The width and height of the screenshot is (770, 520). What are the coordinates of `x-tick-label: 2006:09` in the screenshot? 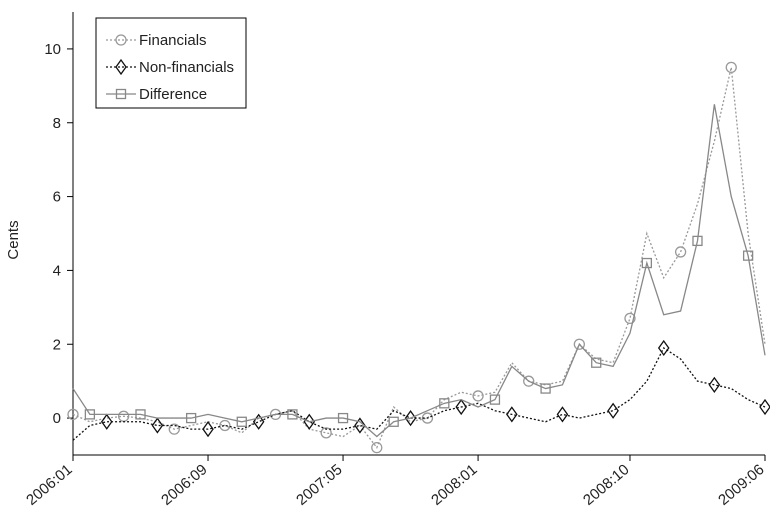 It's located at (184, 485).